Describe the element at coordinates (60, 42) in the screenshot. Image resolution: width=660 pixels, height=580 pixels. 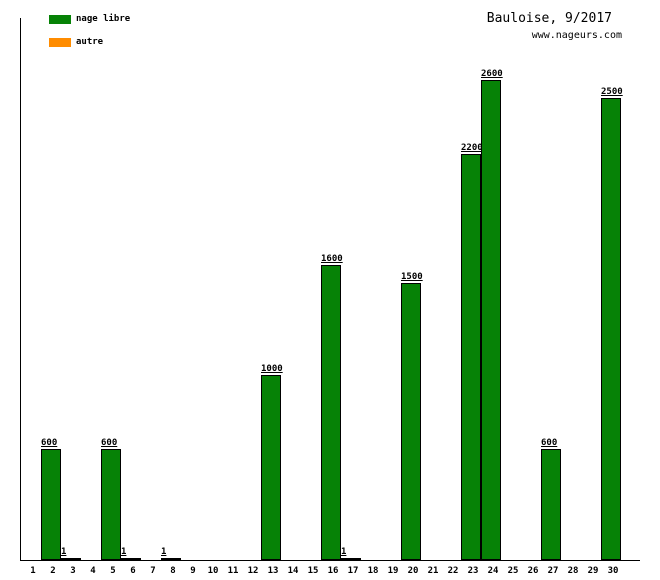
I see `legend-swatch-autre-icon` at that location.